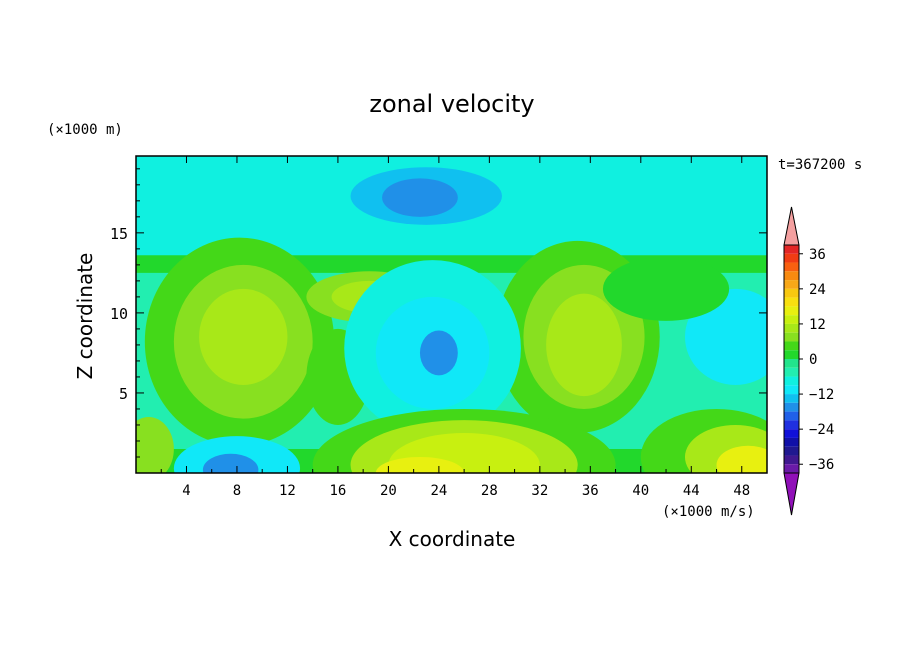 The width and height of the screenshot is (904, 654). I want to click on x-tick-label: 28, so click(489, 491).